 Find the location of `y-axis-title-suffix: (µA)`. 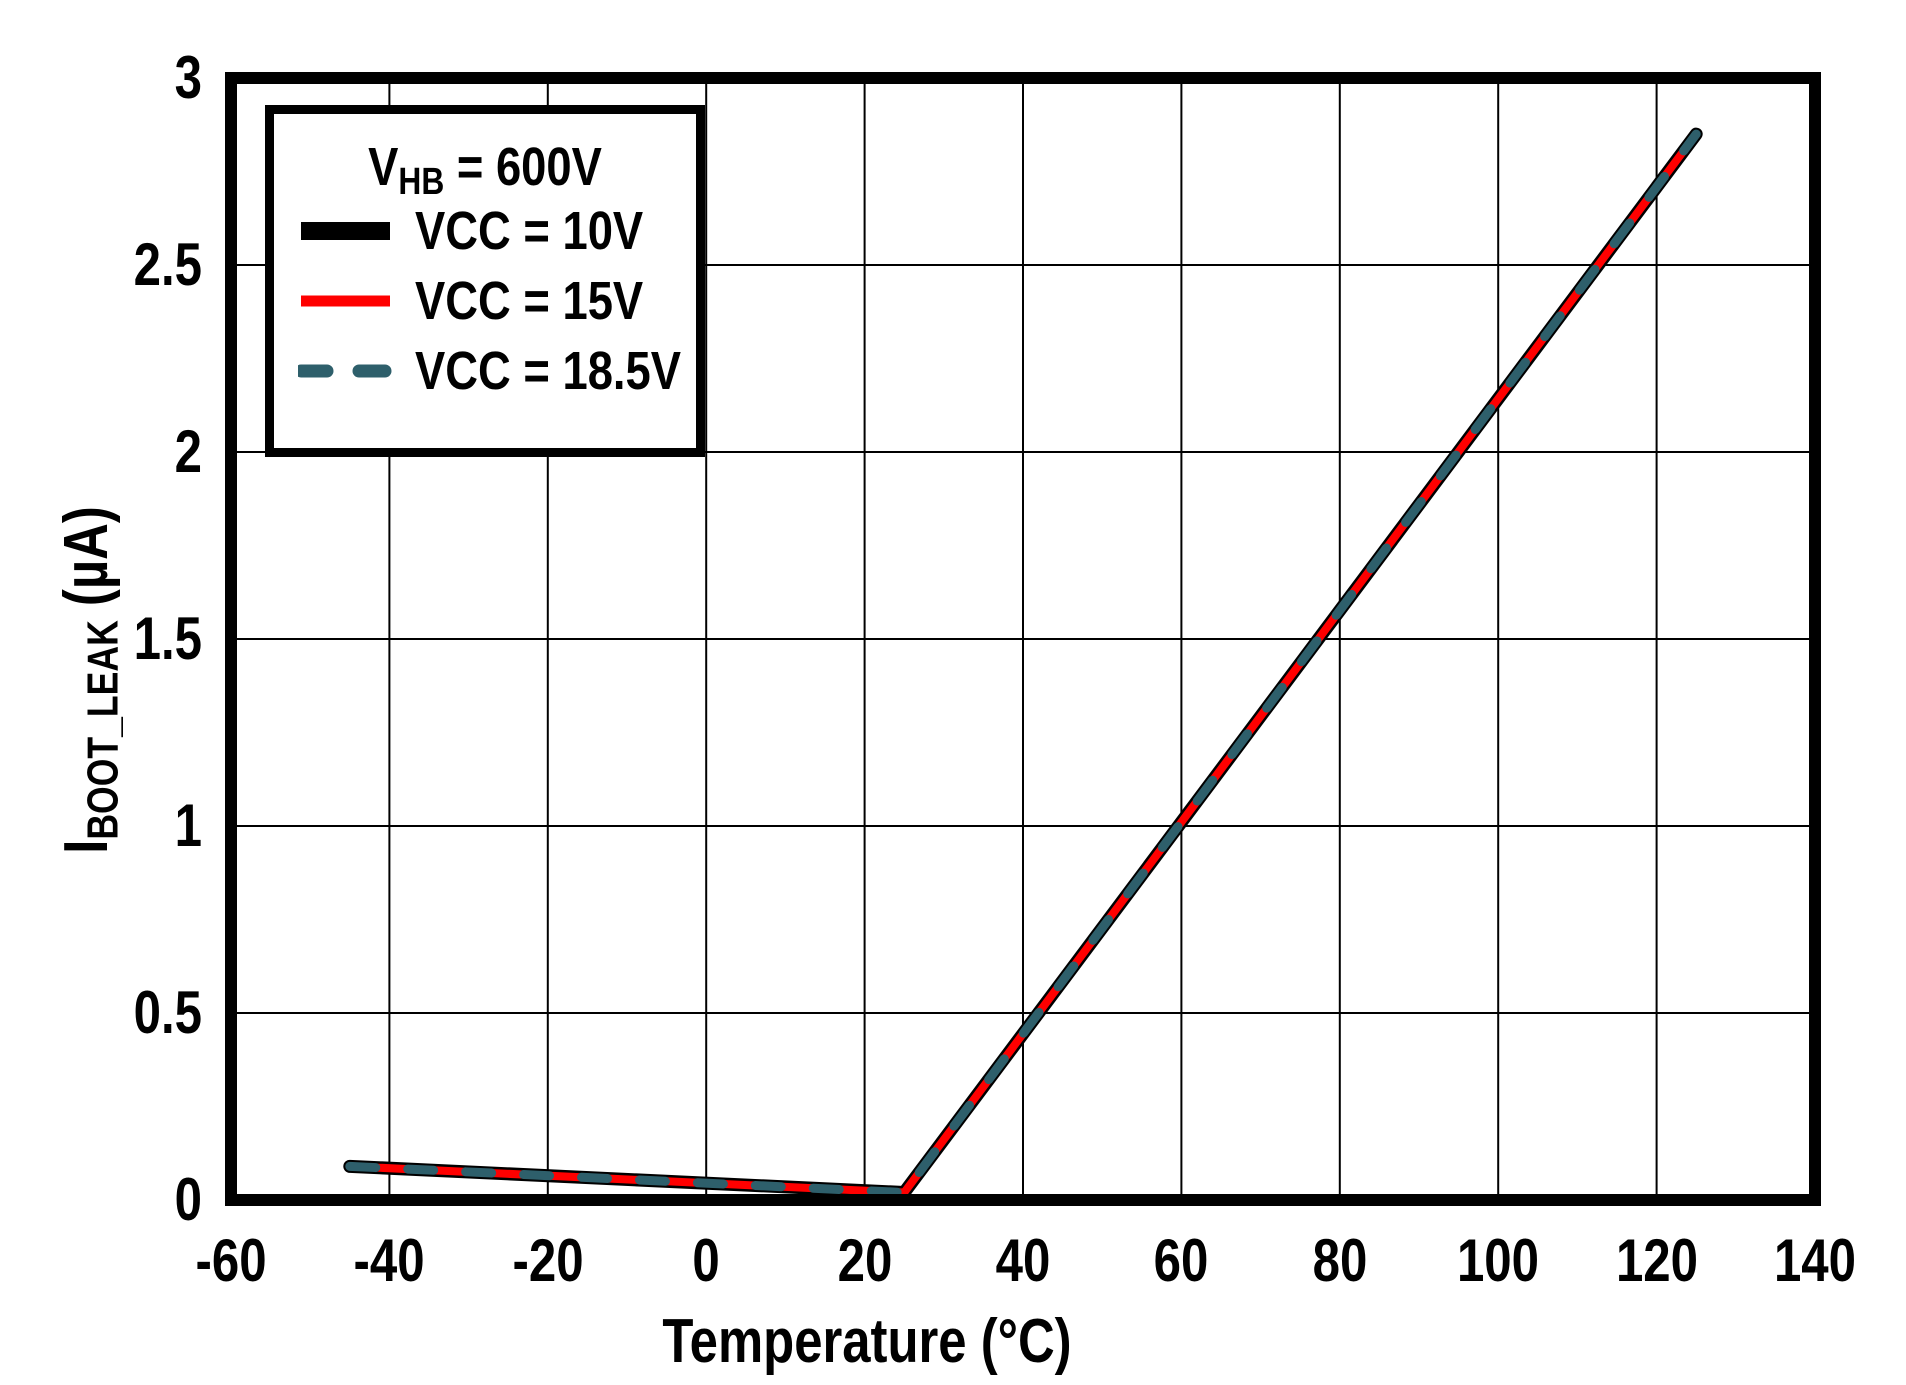

y-axis-title-suffix: (µA) is located at coordinates (86, 563).